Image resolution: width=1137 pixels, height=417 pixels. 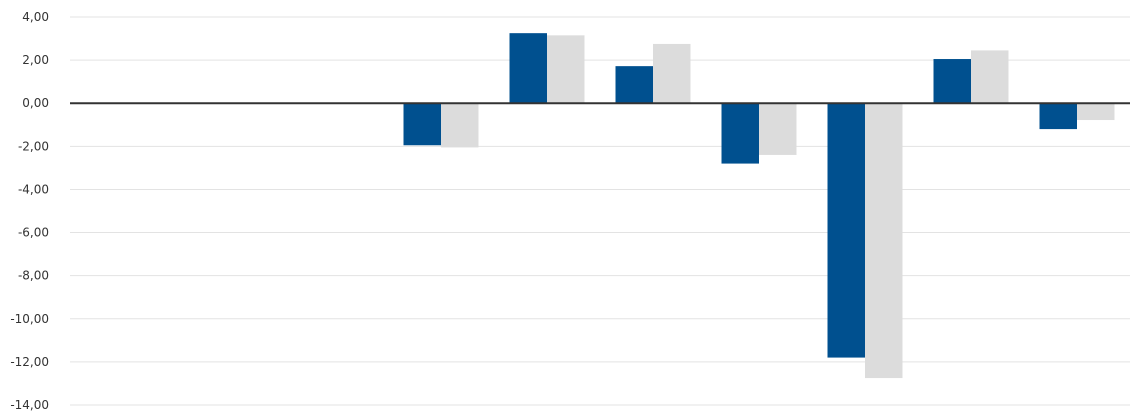 I want to click on y-tick-label: -4,00, so click(x=33, y=189).